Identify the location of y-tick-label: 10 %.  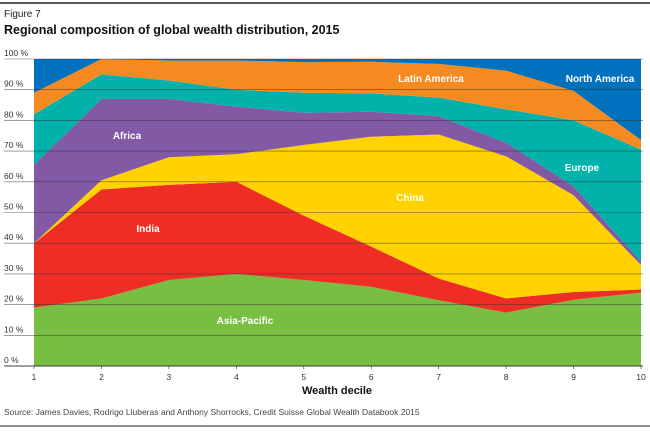
(14, 329).